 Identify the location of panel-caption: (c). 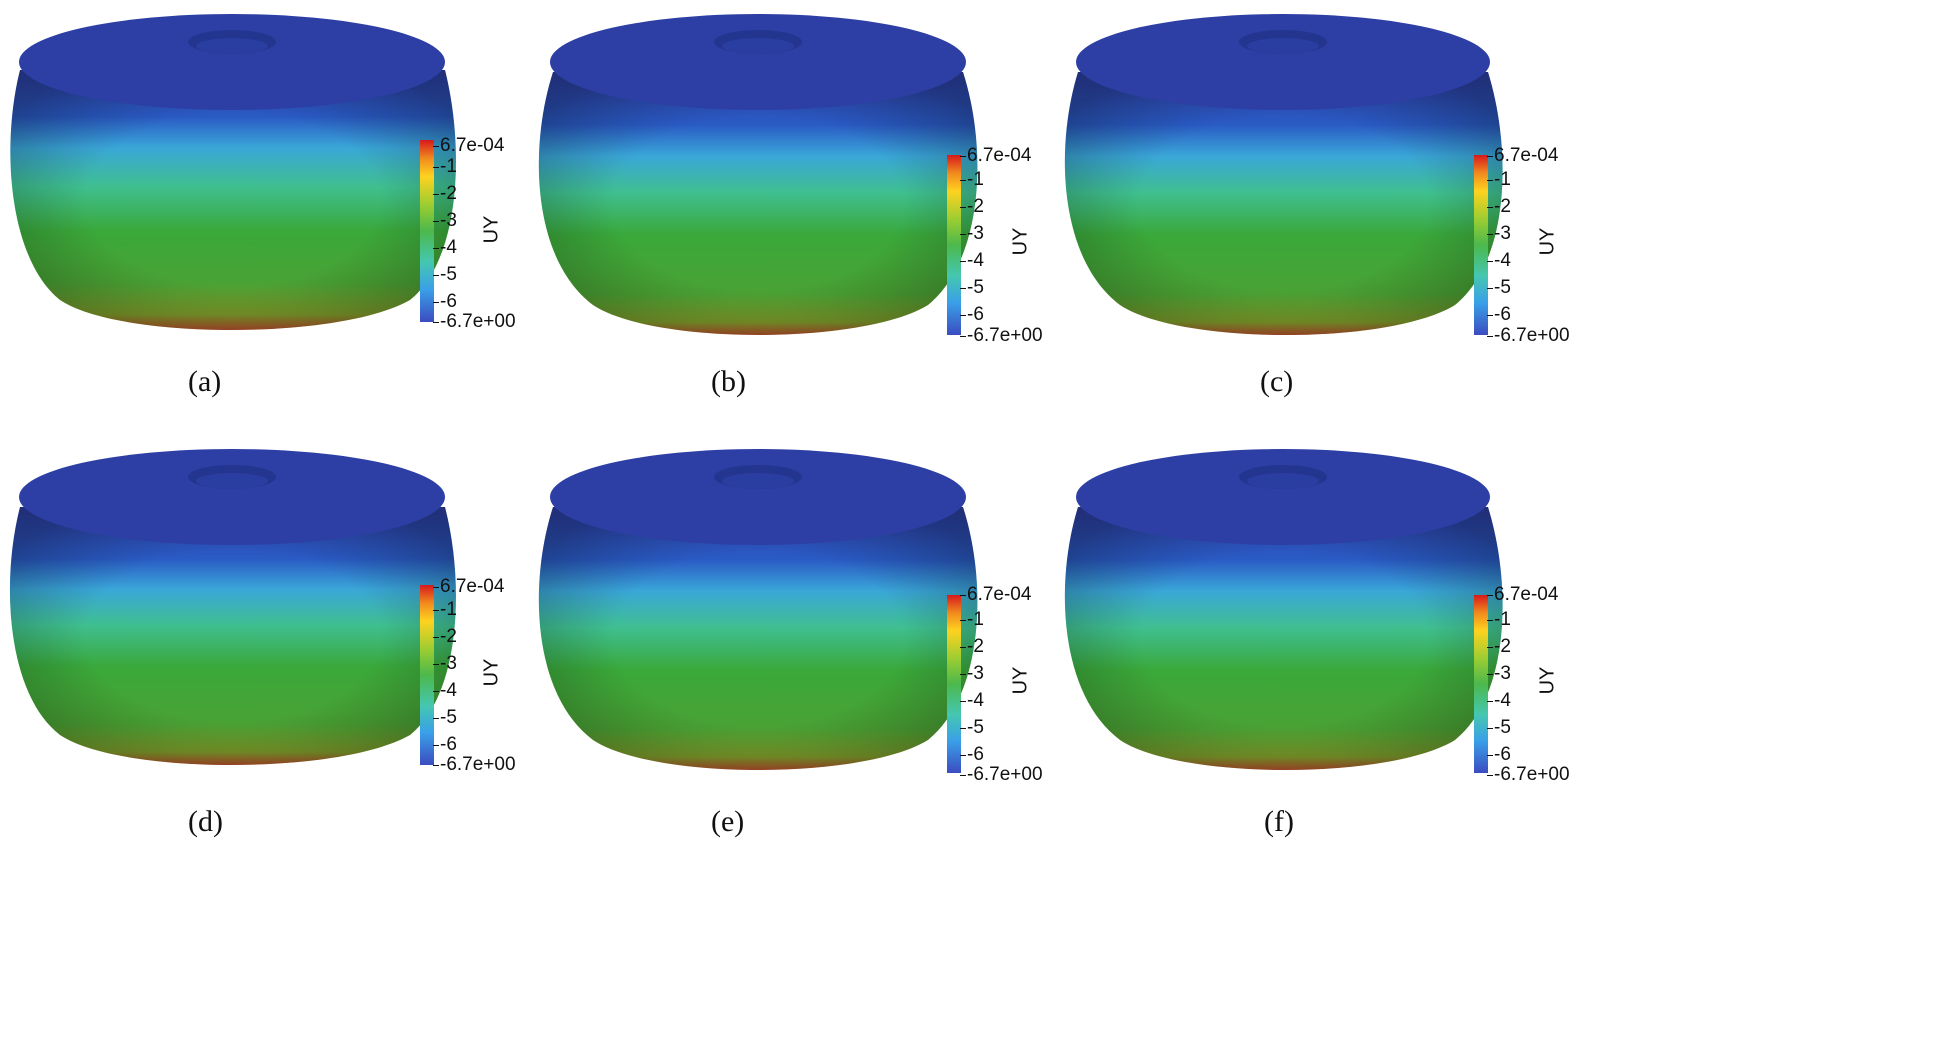
(1277, 381).